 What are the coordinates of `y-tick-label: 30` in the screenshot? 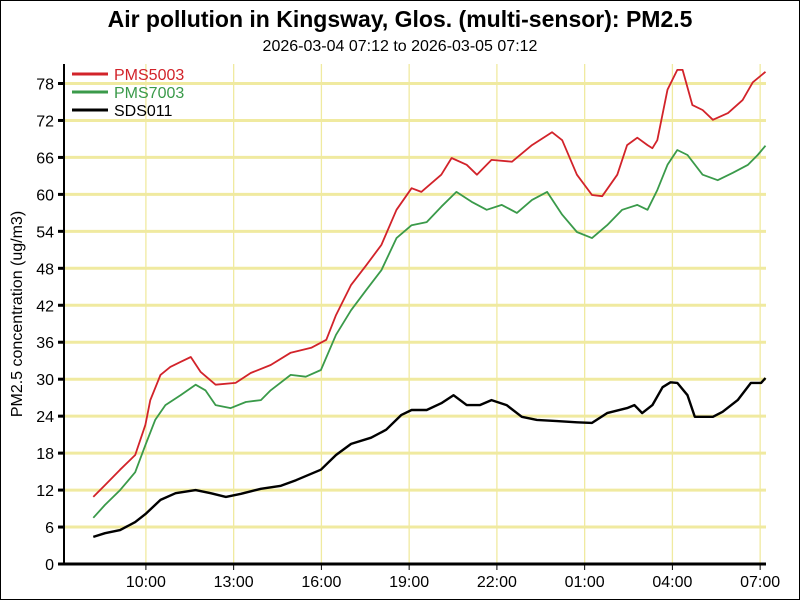 It's located at (45, 380).